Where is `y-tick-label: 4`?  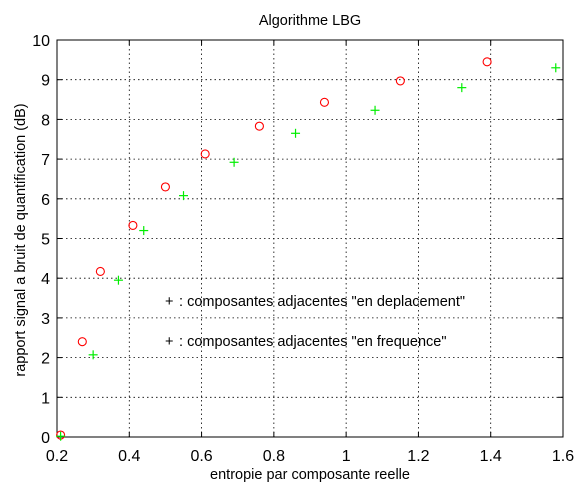
y-tick-label: 4 is located at coordinates (45, 279).